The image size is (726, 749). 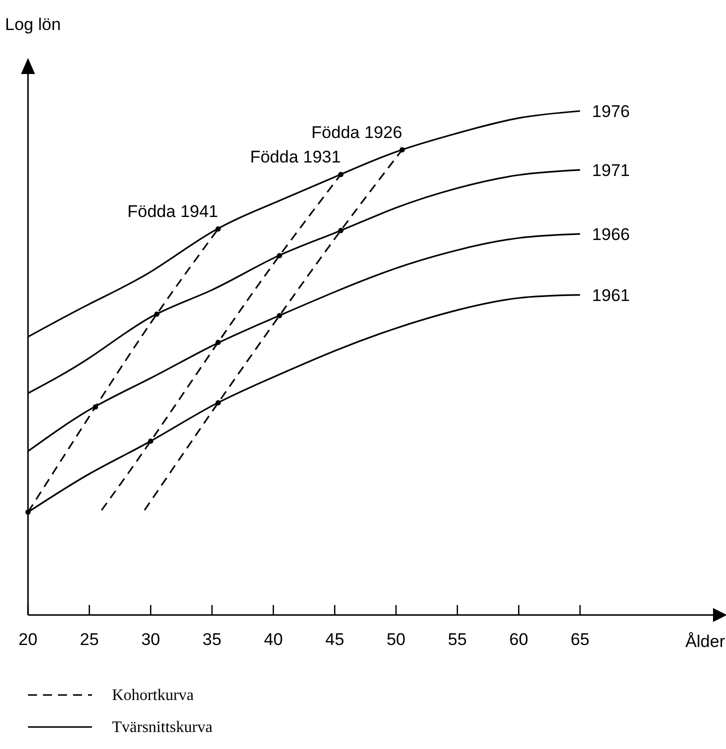 What do you see at coordinates (356, 132) in the screenshot?
I see `series-label: Födda 1926` at bounding box center [356, 132].